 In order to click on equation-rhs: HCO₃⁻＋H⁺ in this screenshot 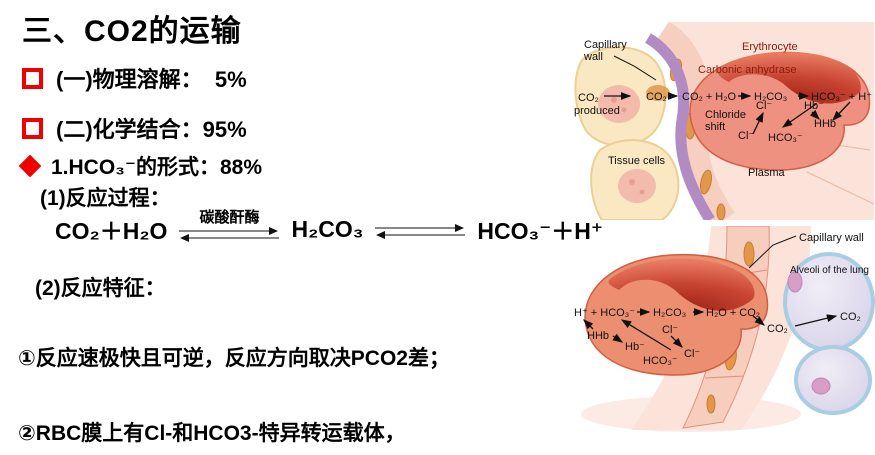, I will do `click(540, 231)`.